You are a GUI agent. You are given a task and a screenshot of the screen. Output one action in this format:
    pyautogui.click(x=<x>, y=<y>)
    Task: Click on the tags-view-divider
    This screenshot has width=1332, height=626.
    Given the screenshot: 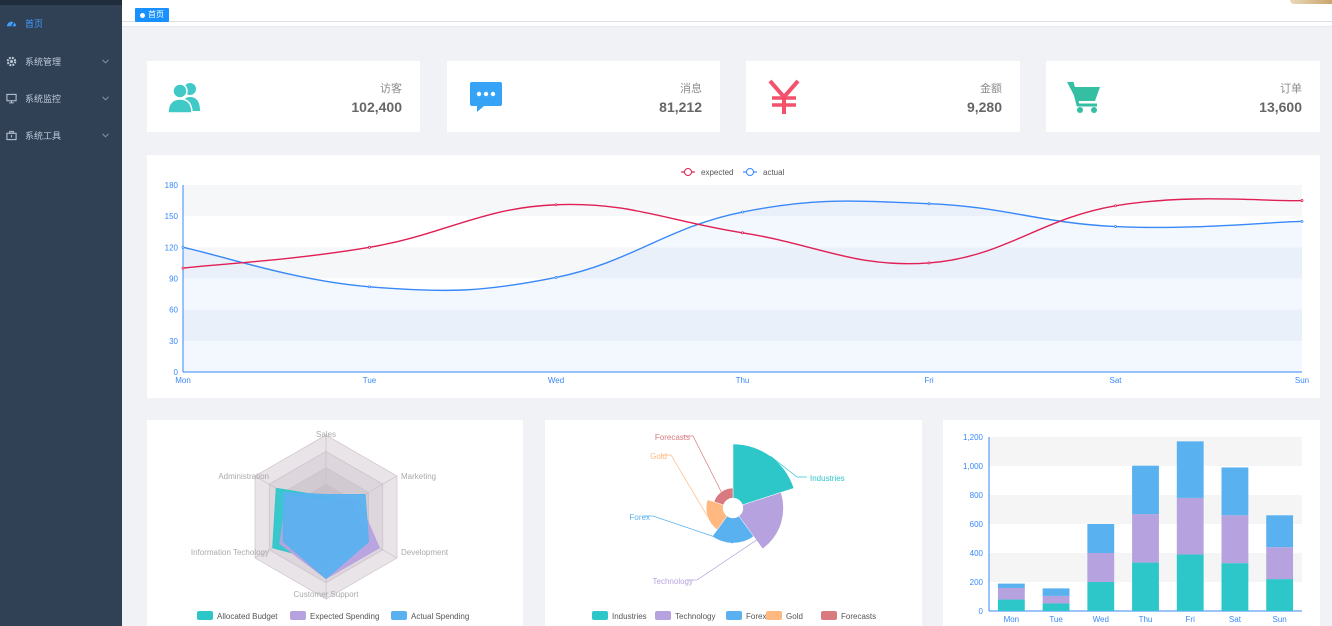 What is the action you would take?
    pyautogui.click(x=727, y=21)
    